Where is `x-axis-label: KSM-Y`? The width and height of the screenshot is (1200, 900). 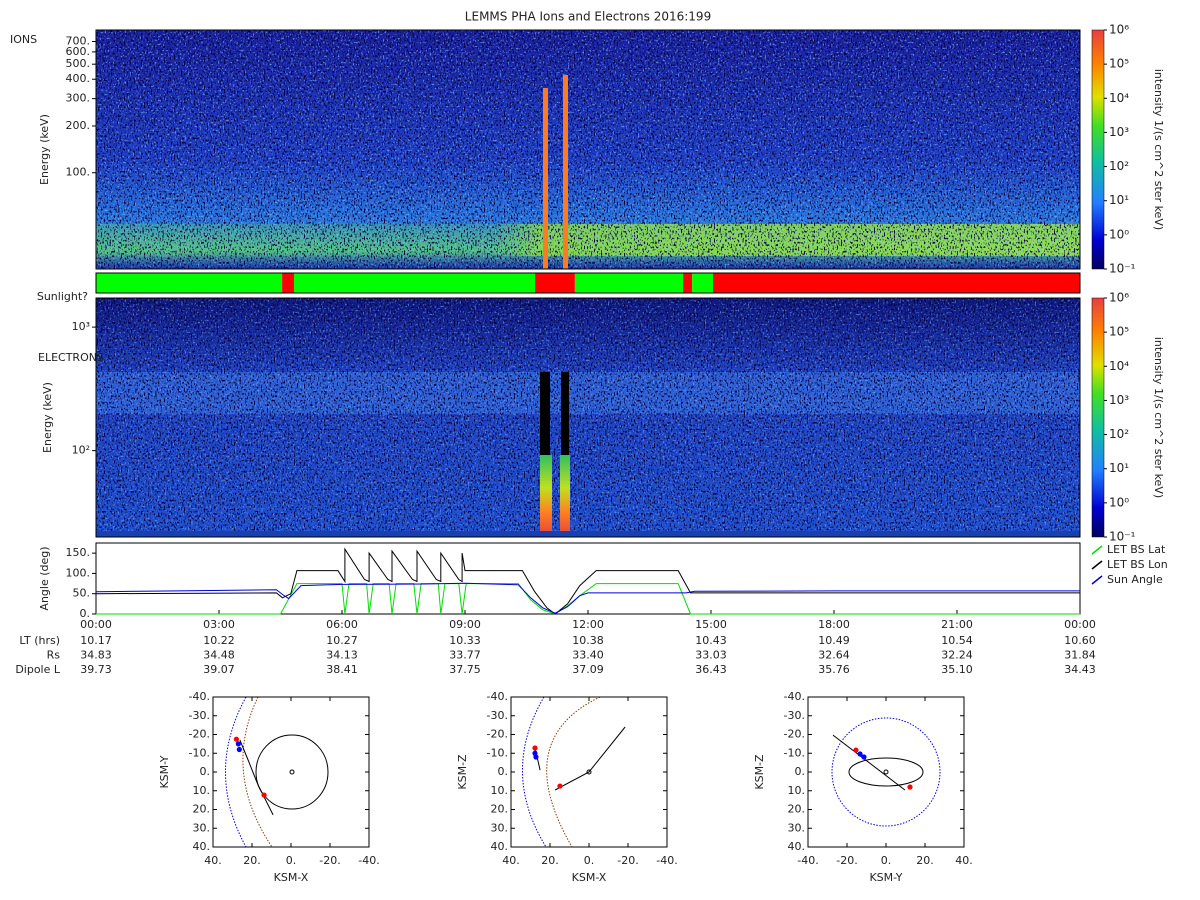
x-axis-label: KSM-Y is located at coordinates (885, 877).